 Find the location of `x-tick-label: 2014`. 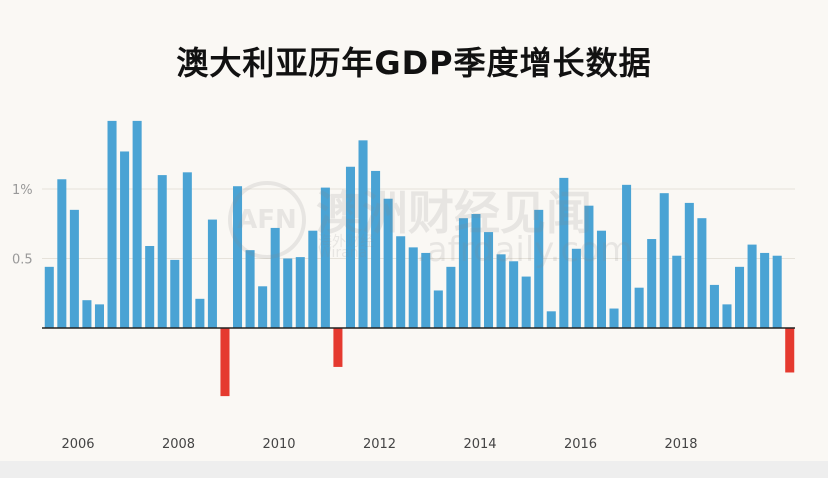

x-tick-label: 2014 is located at coordinates (479, 444).